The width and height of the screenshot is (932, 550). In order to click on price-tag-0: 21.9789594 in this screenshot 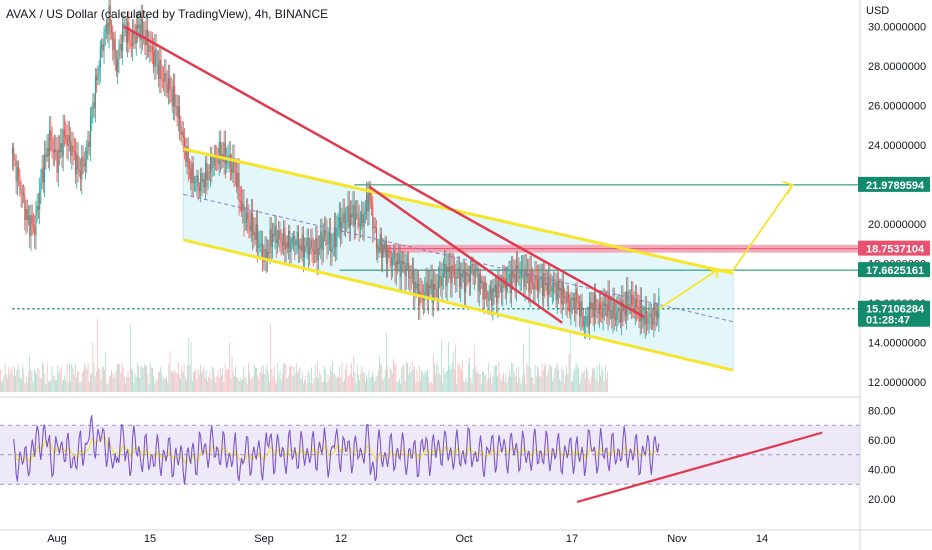, I will do `click(894, 184)`.